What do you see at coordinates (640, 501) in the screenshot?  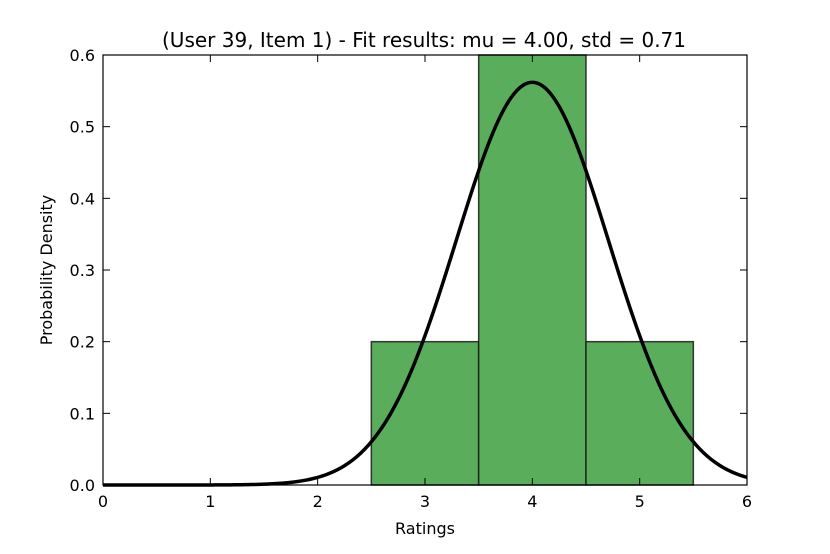 I see `x-tick-label: 5` at bounding box center [640, 501].